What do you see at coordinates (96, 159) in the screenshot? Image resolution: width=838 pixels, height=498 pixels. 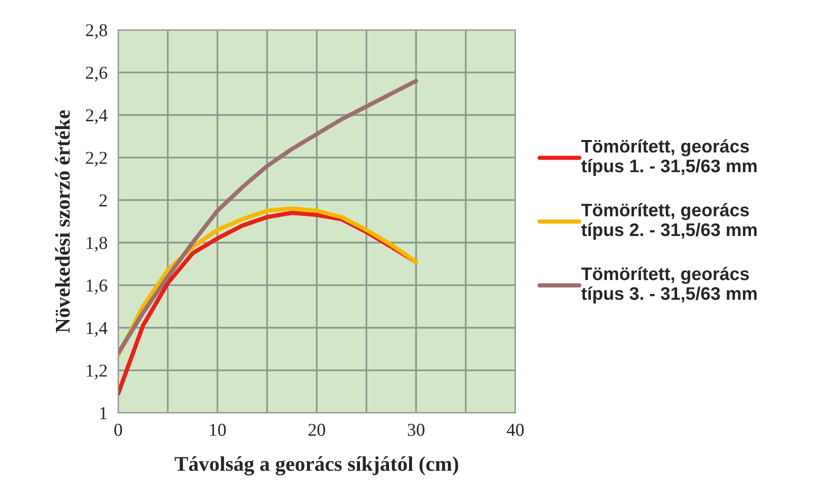 I see `y-tick-label: 2,2` at bounding box center [96, 159].